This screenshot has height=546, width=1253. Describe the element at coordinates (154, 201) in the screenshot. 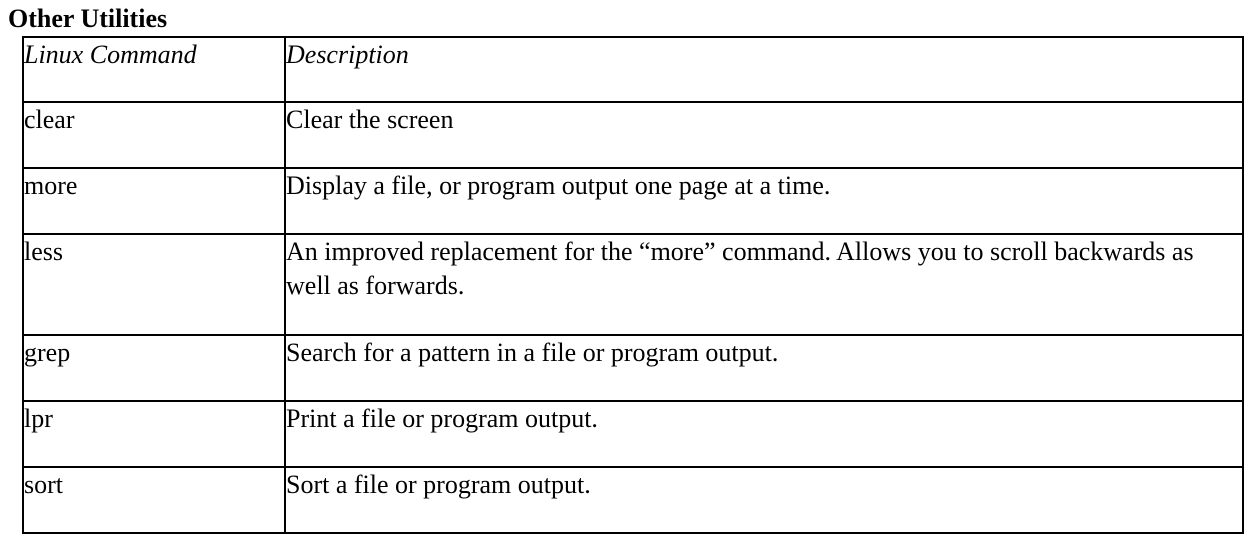

I see `command-cell: more` at that location.